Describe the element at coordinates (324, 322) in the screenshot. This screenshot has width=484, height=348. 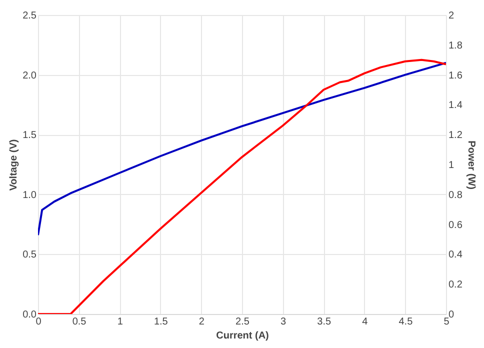
I see `x-tick-label: 3.5` at that location.